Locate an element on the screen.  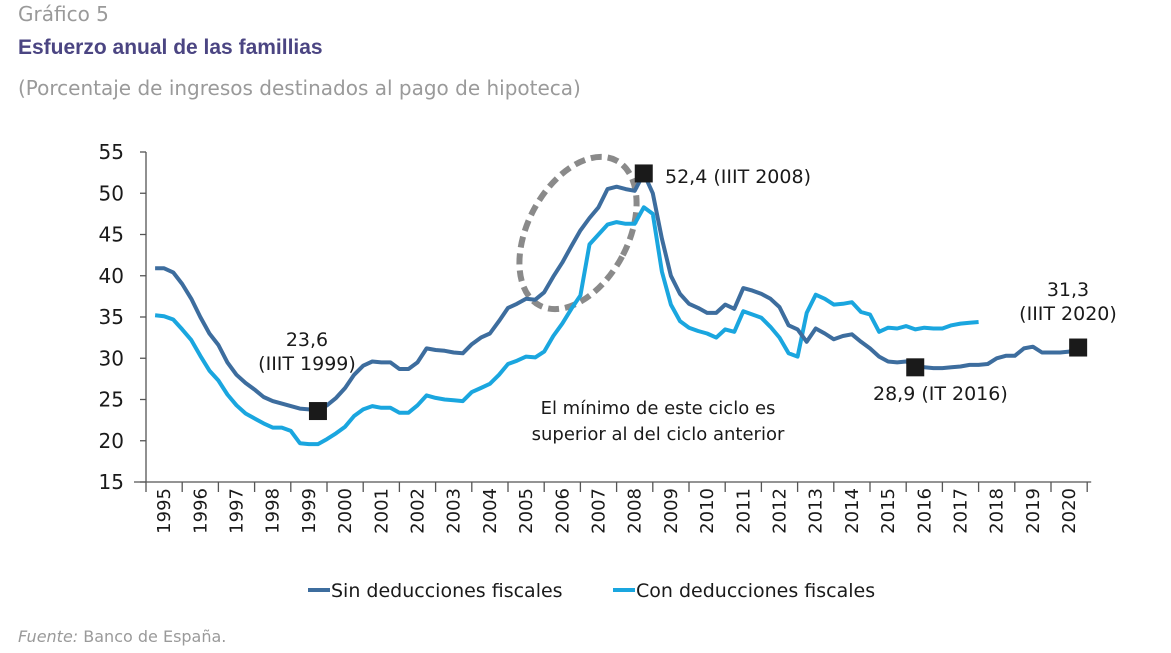
marker-1999 is located at coordinates (317, 411).